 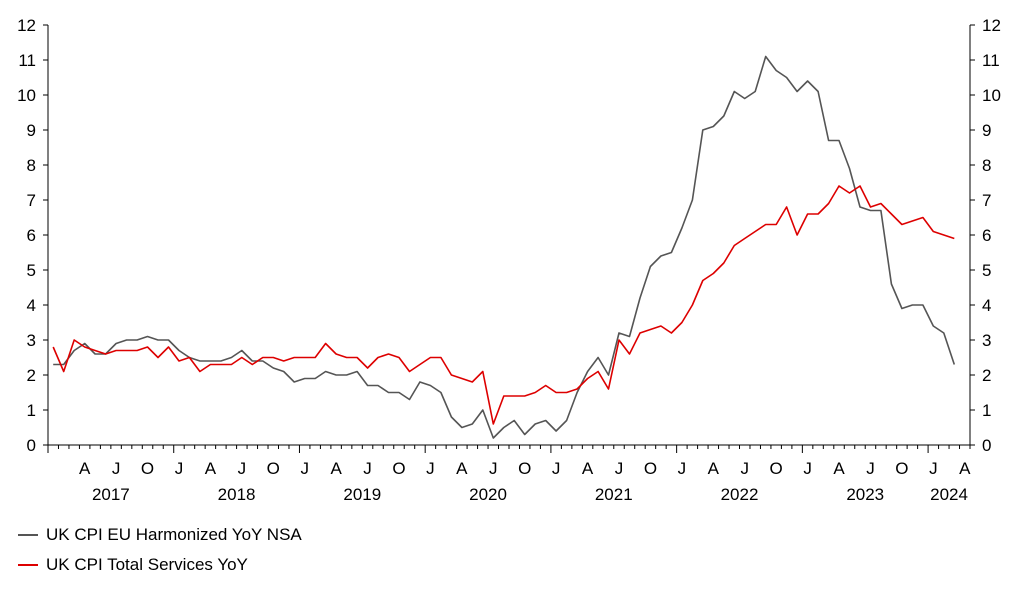 I want to click on y-tick-label-left: 2, so click(x=31, y=375).